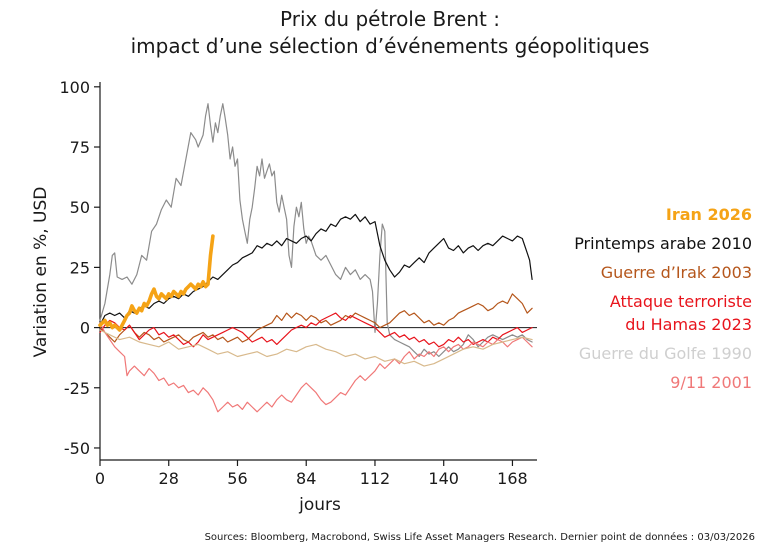 This screenshot has height=558, width=775. What do you see at coordinates (711, 382) in the screenshot?
I see `legend-entry-9-11-2001: 9/11 2001` at bounding box center [711, 382].